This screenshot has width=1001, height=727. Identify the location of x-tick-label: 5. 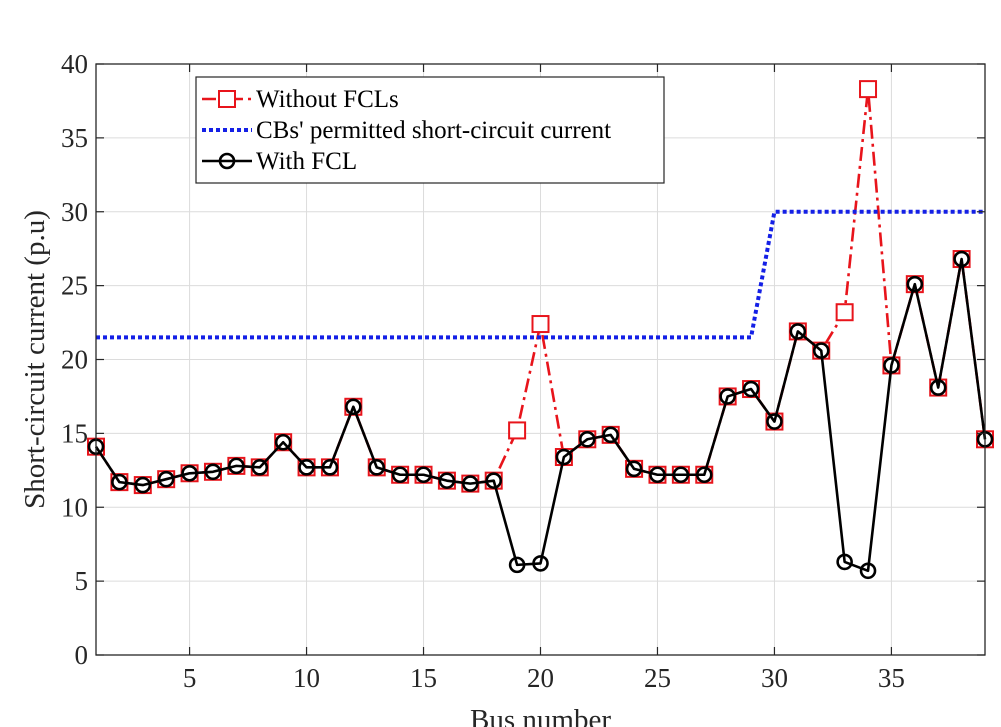
(190, 678).